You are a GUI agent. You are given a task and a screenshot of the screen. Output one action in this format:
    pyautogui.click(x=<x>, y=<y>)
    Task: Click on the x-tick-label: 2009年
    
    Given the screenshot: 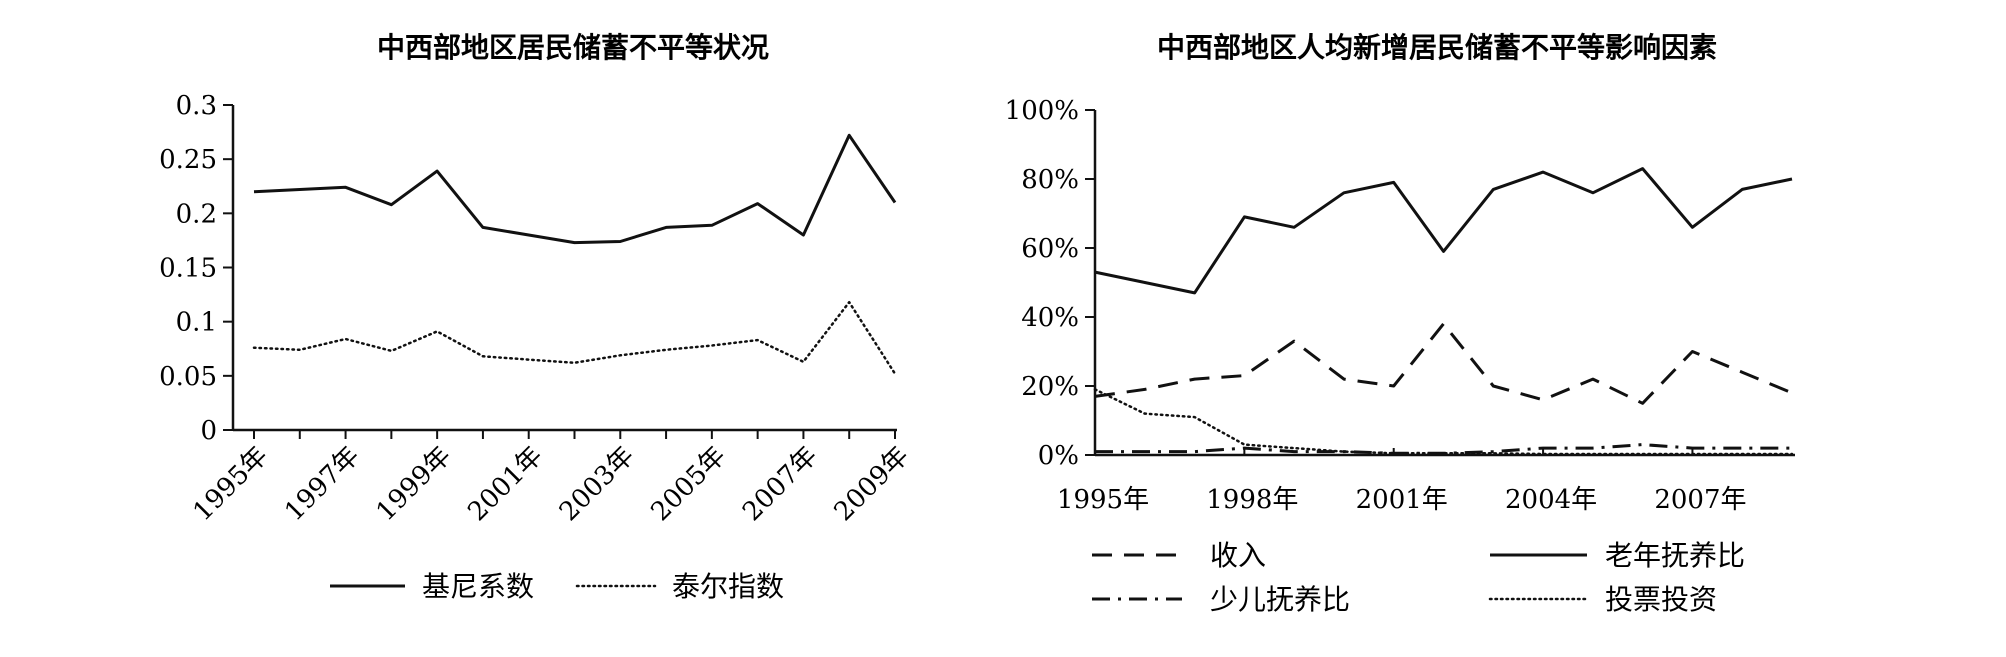 What is the action you would take?
    pyautogui.click(x=872, y=484)
    